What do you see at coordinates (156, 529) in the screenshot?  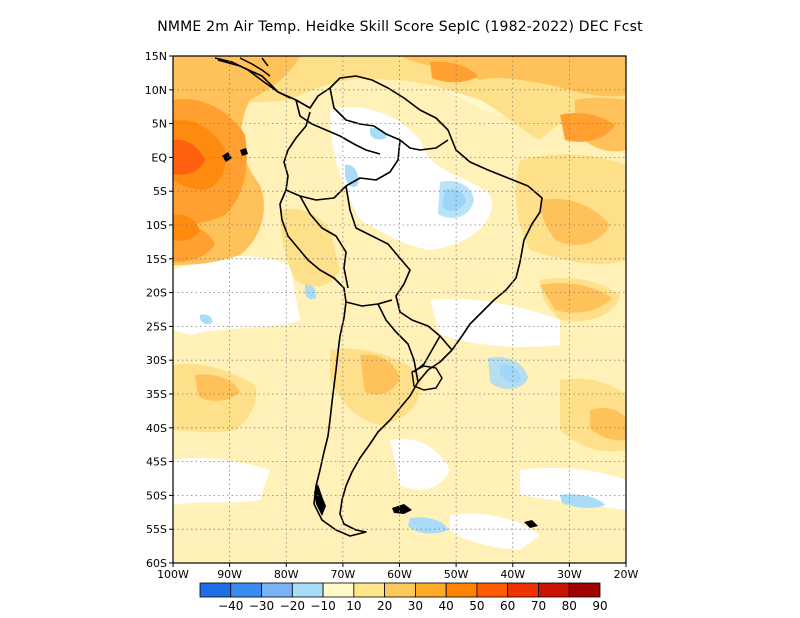 I see `lat-label: 55S` at bounding box center [156, 529].